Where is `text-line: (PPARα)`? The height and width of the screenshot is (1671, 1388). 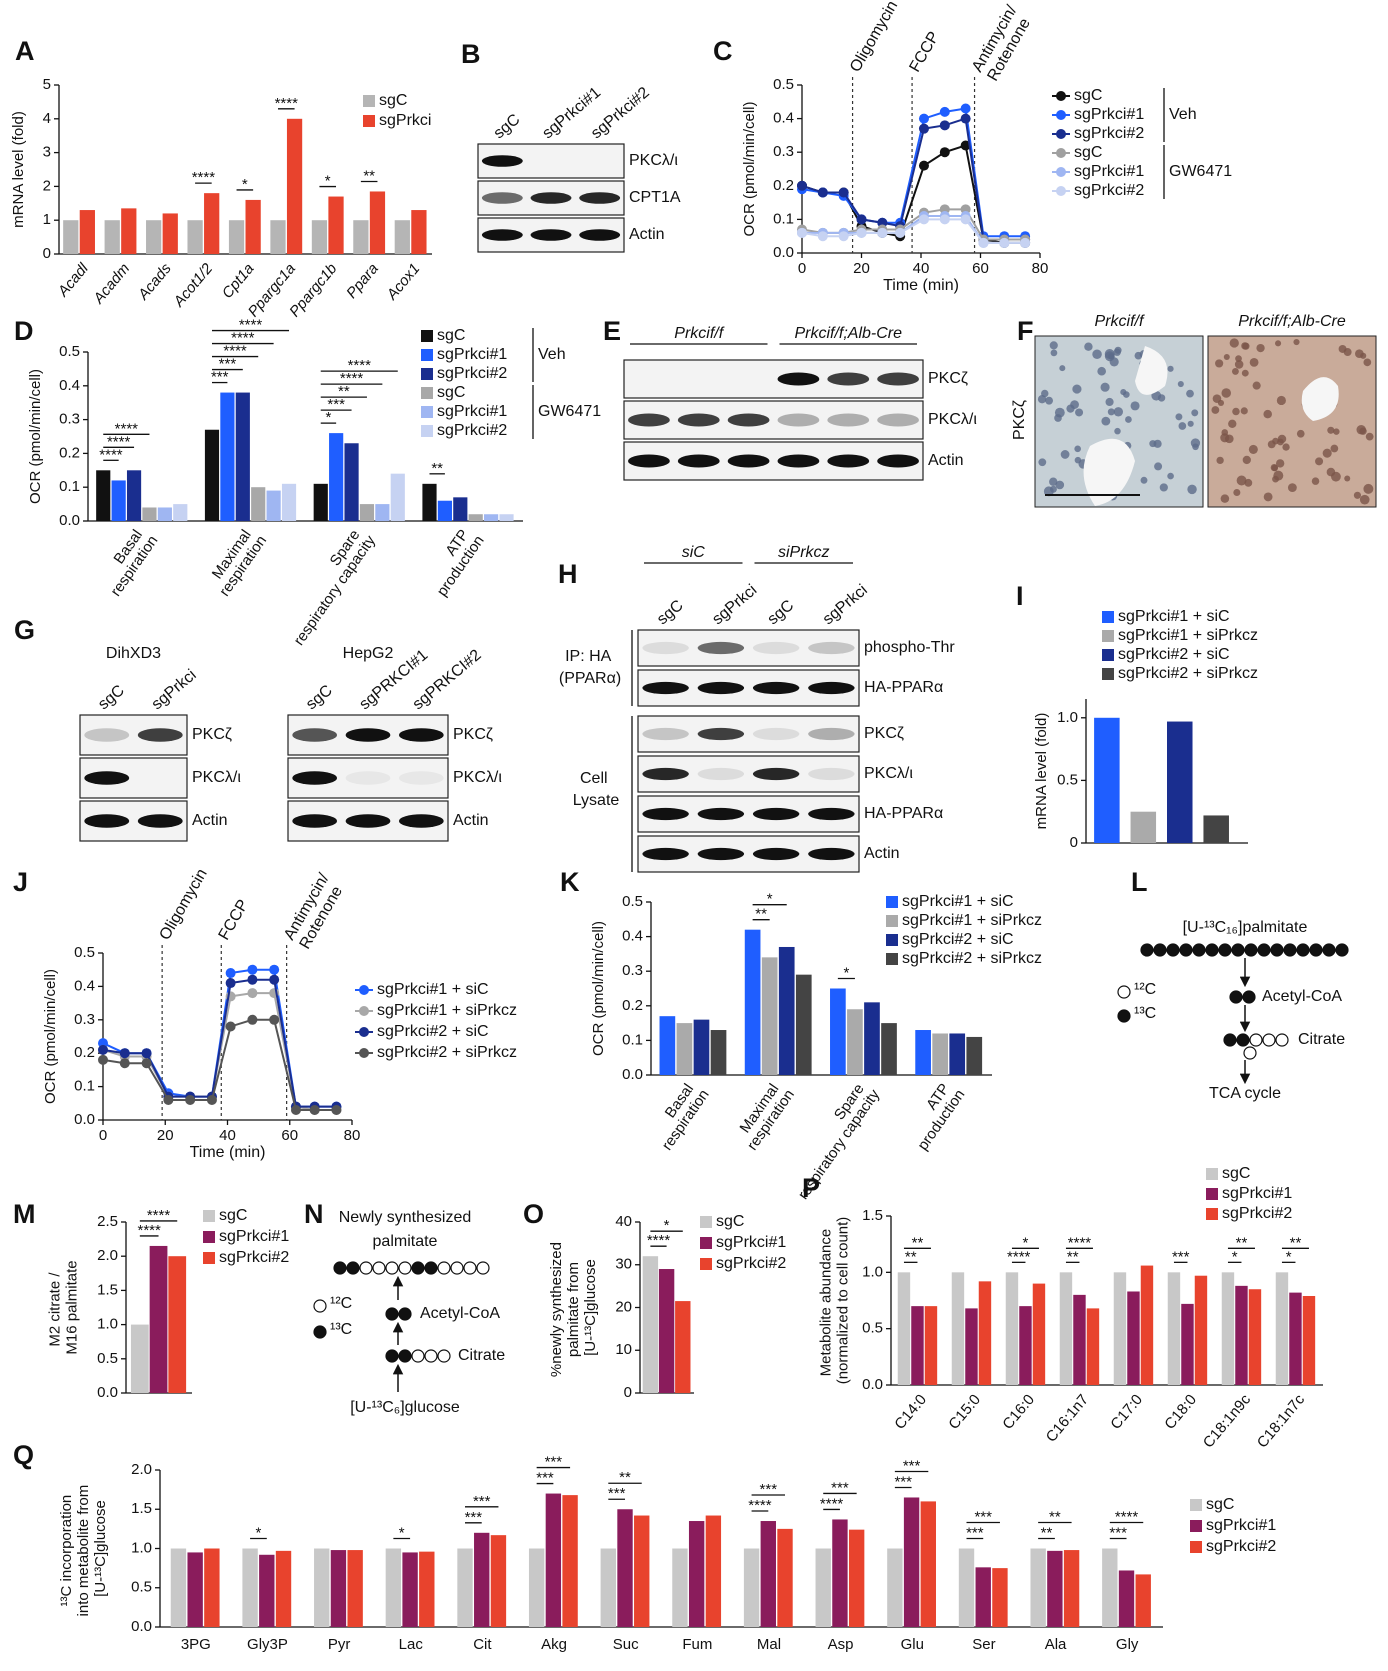 text-line: (PPARα) is located at coordinates (590, 678).